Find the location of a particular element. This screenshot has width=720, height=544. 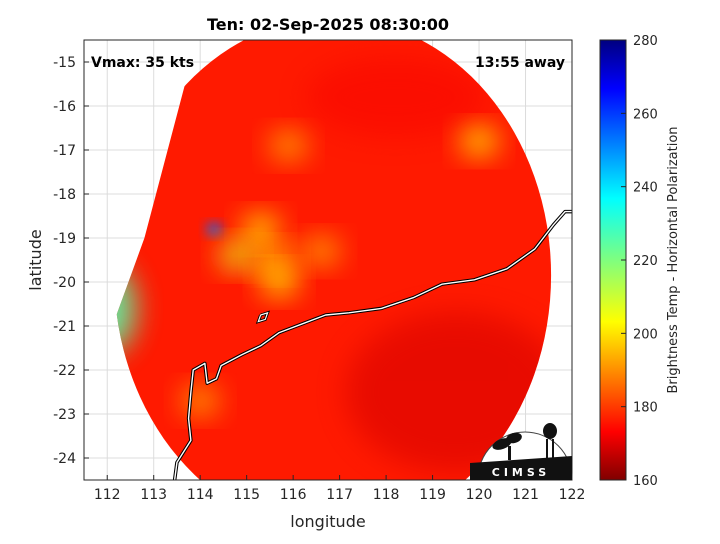

x-tick-label: 122 is located at coordinates (572, 495).